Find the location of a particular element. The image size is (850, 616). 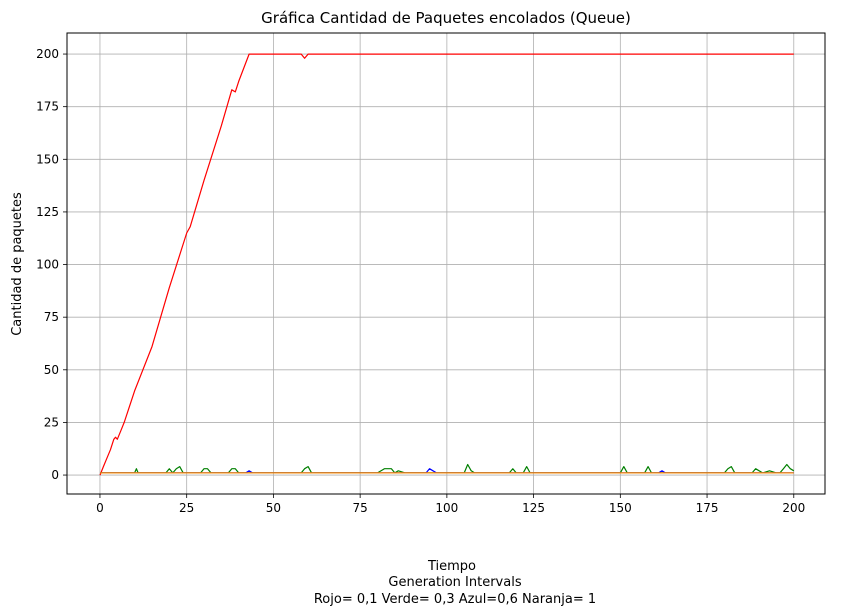

y-tick-label: 100 is located at coordinates (47, 265).